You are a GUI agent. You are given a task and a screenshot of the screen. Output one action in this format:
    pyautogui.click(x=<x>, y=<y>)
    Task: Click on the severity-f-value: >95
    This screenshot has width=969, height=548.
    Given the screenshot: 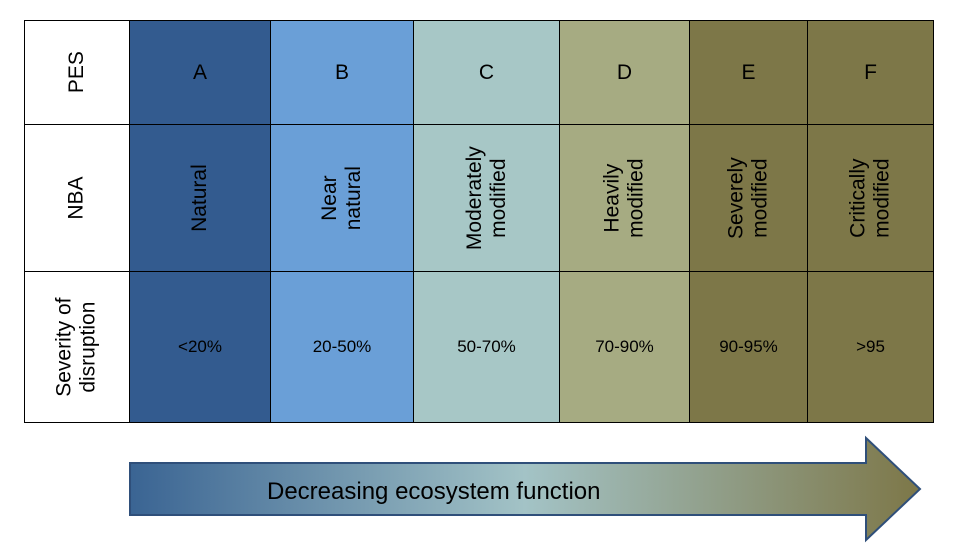 What is the action you would take?
    pyautogui.click(x=870, y=346)
    